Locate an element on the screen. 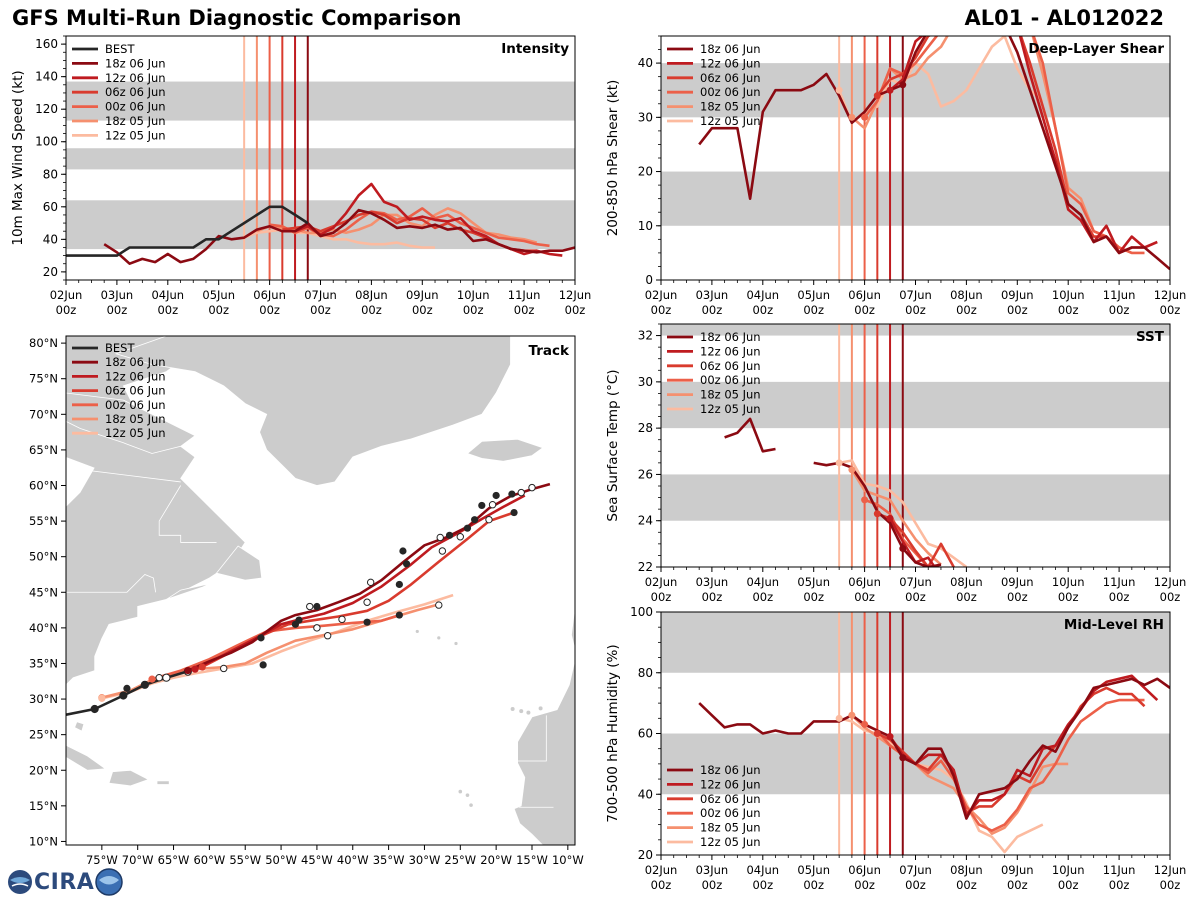 This screenshot has height=900, width=1200. y-axis-label: 700-500 hPa Humidity (%) is located at coordinates (613, 733).